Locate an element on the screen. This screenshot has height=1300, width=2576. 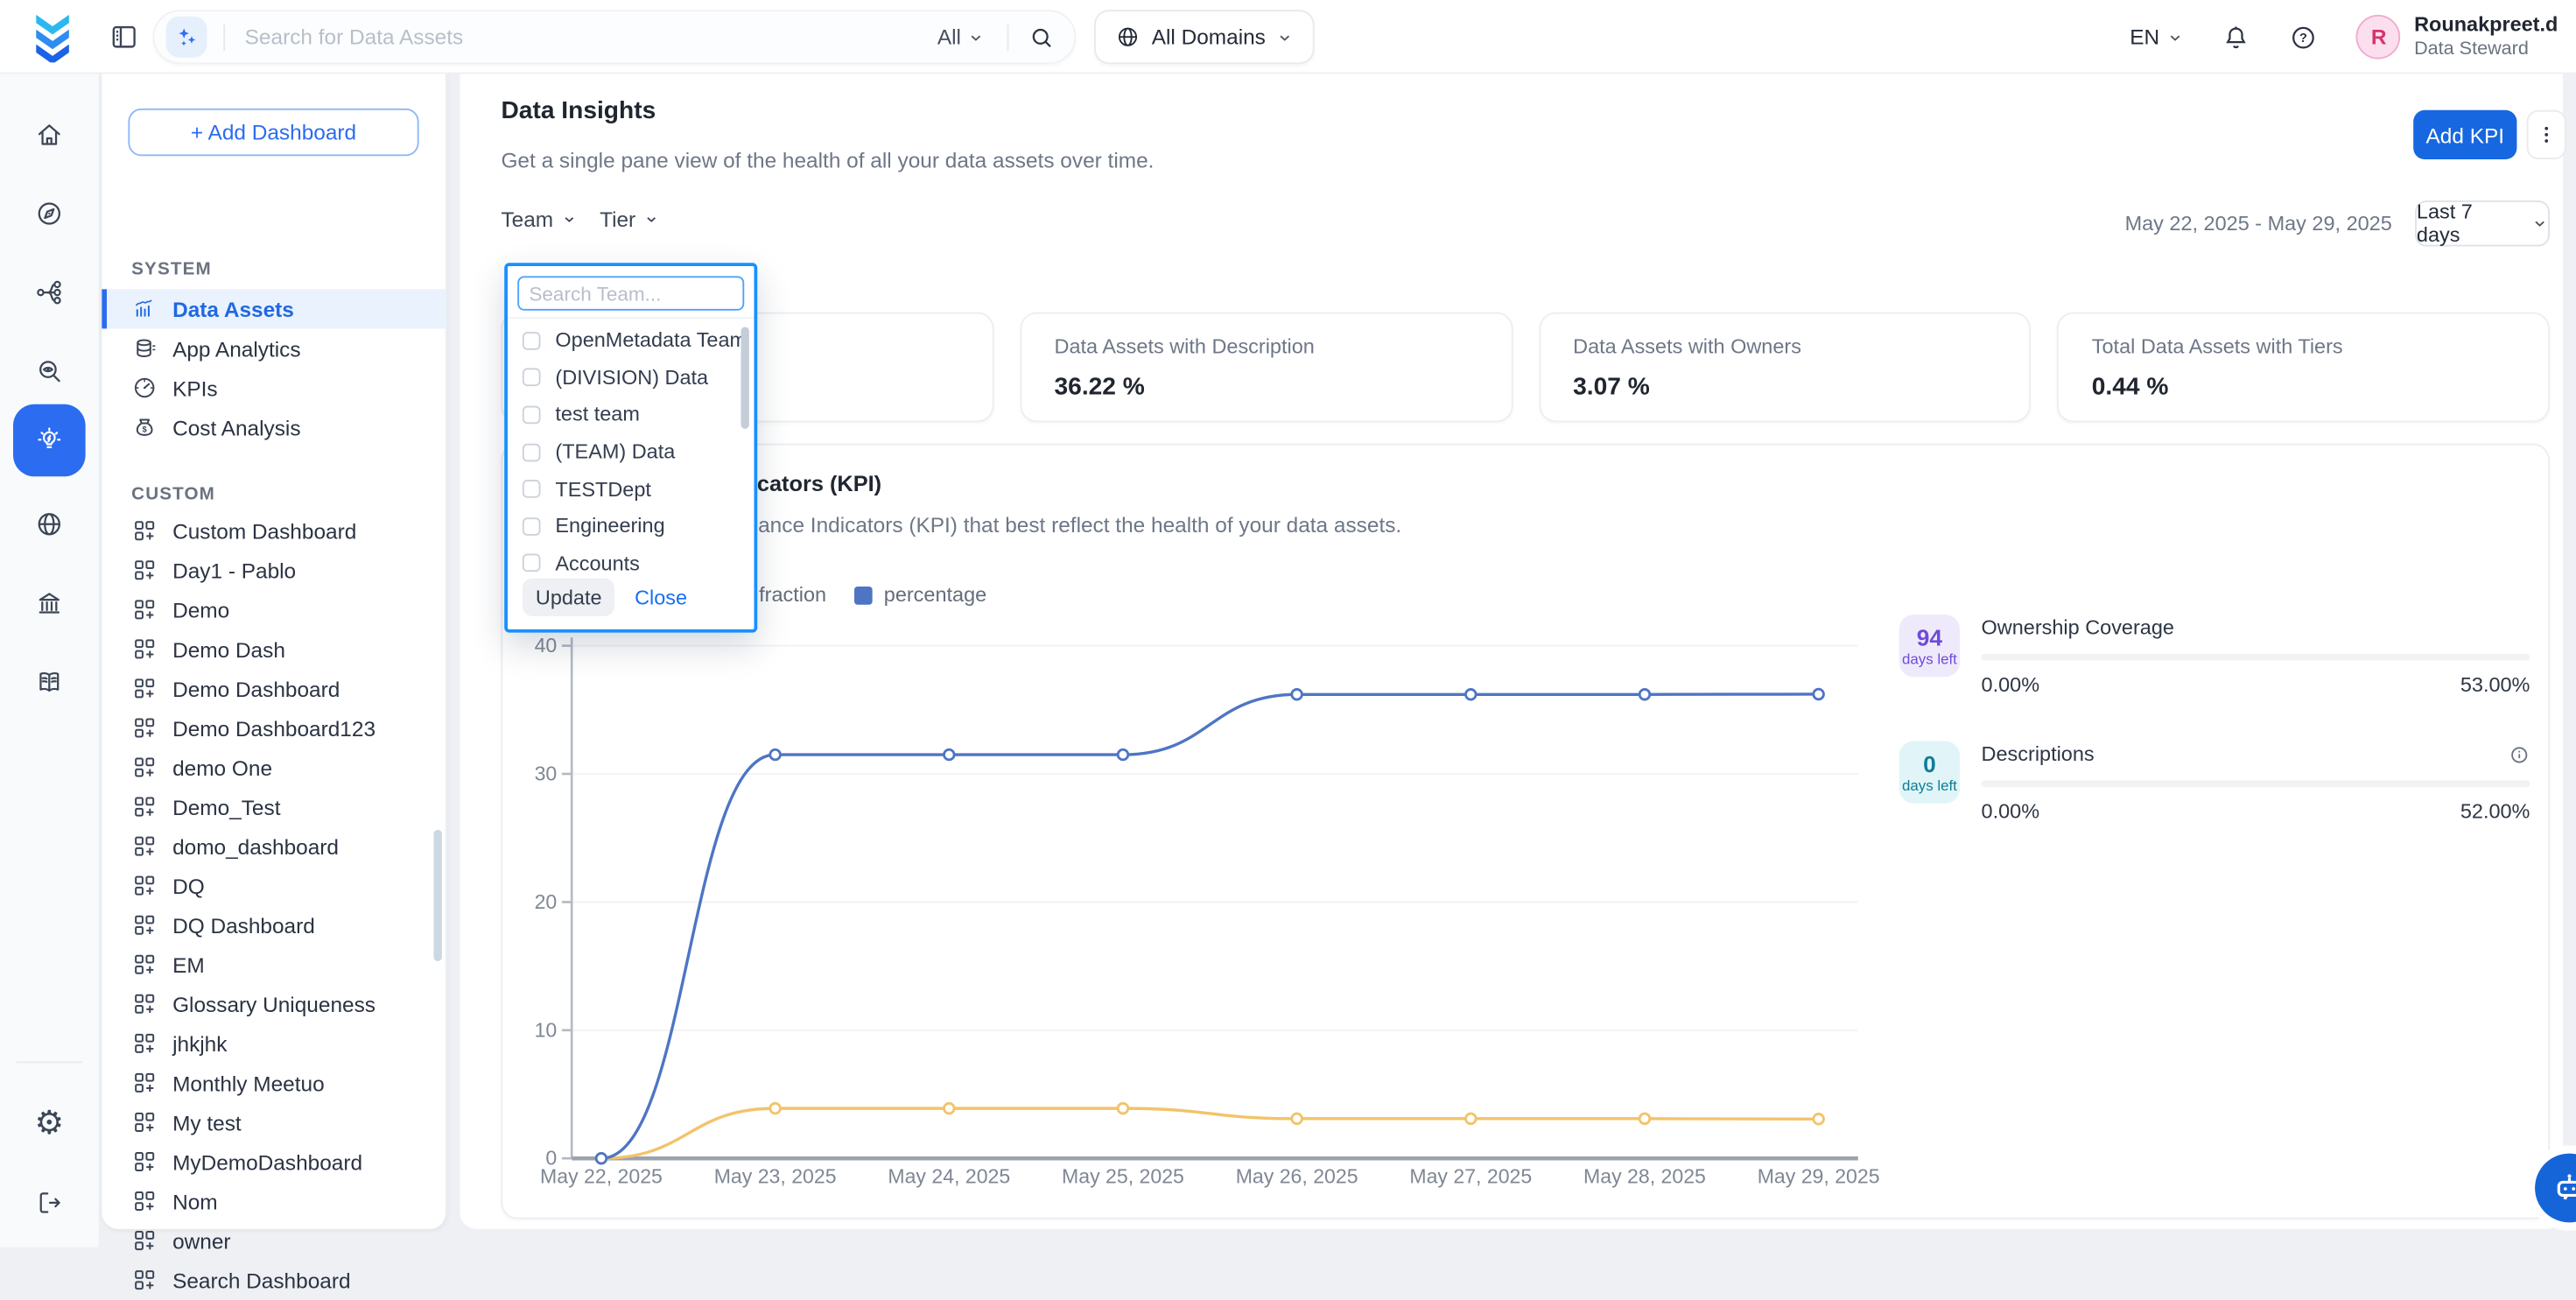
search-scope-select: All is located at coordinates (960, 37).